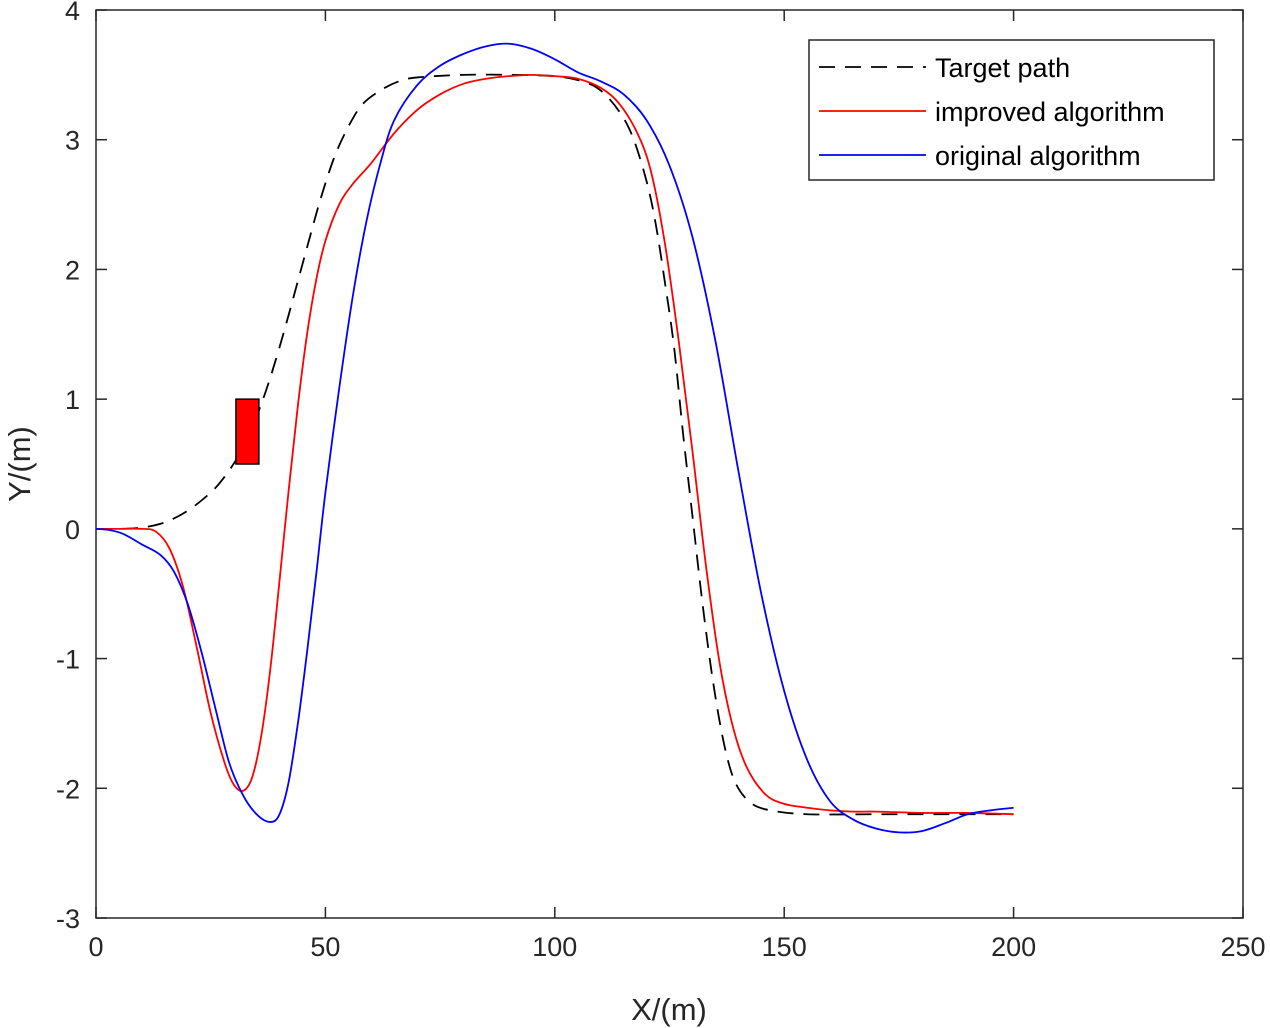  What do you see at coordinates (72, 270) in the screenshot?
I see `y-tick-label: 2` at bounding box center [72, 270].